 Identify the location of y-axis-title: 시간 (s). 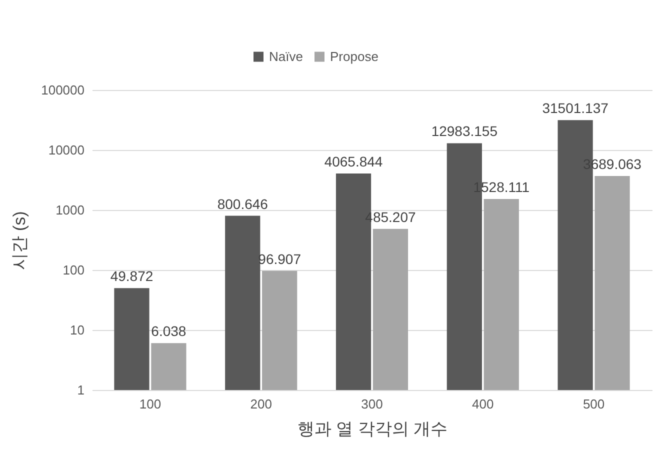
(20, 240).